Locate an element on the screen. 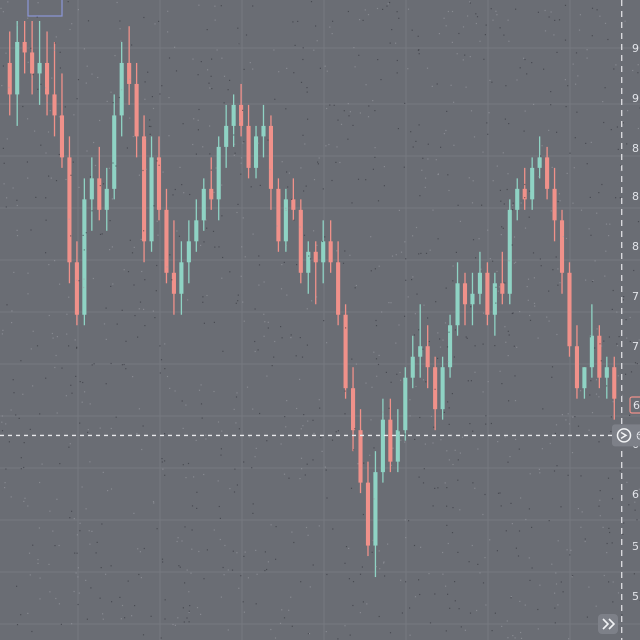  arrow-circle-icon-glyph is located at coordinates (624, 435).